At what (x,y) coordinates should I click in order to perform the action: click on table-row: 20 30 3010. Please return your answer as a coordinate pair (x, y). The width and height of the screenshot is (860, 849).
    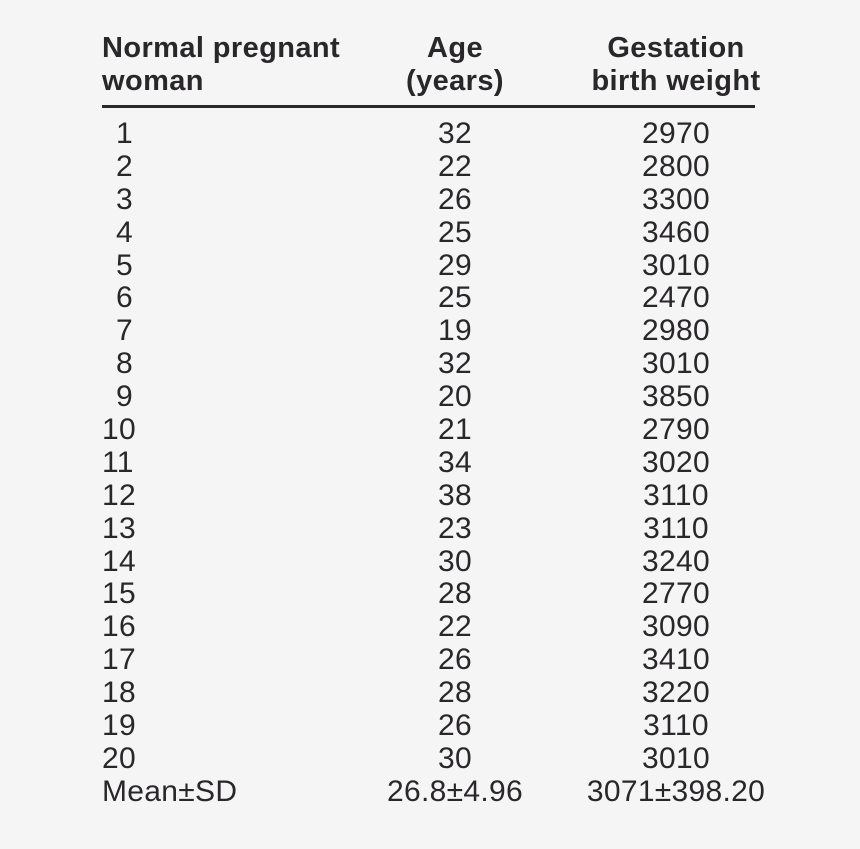
    Looking at the image, I should click on (448, 758).